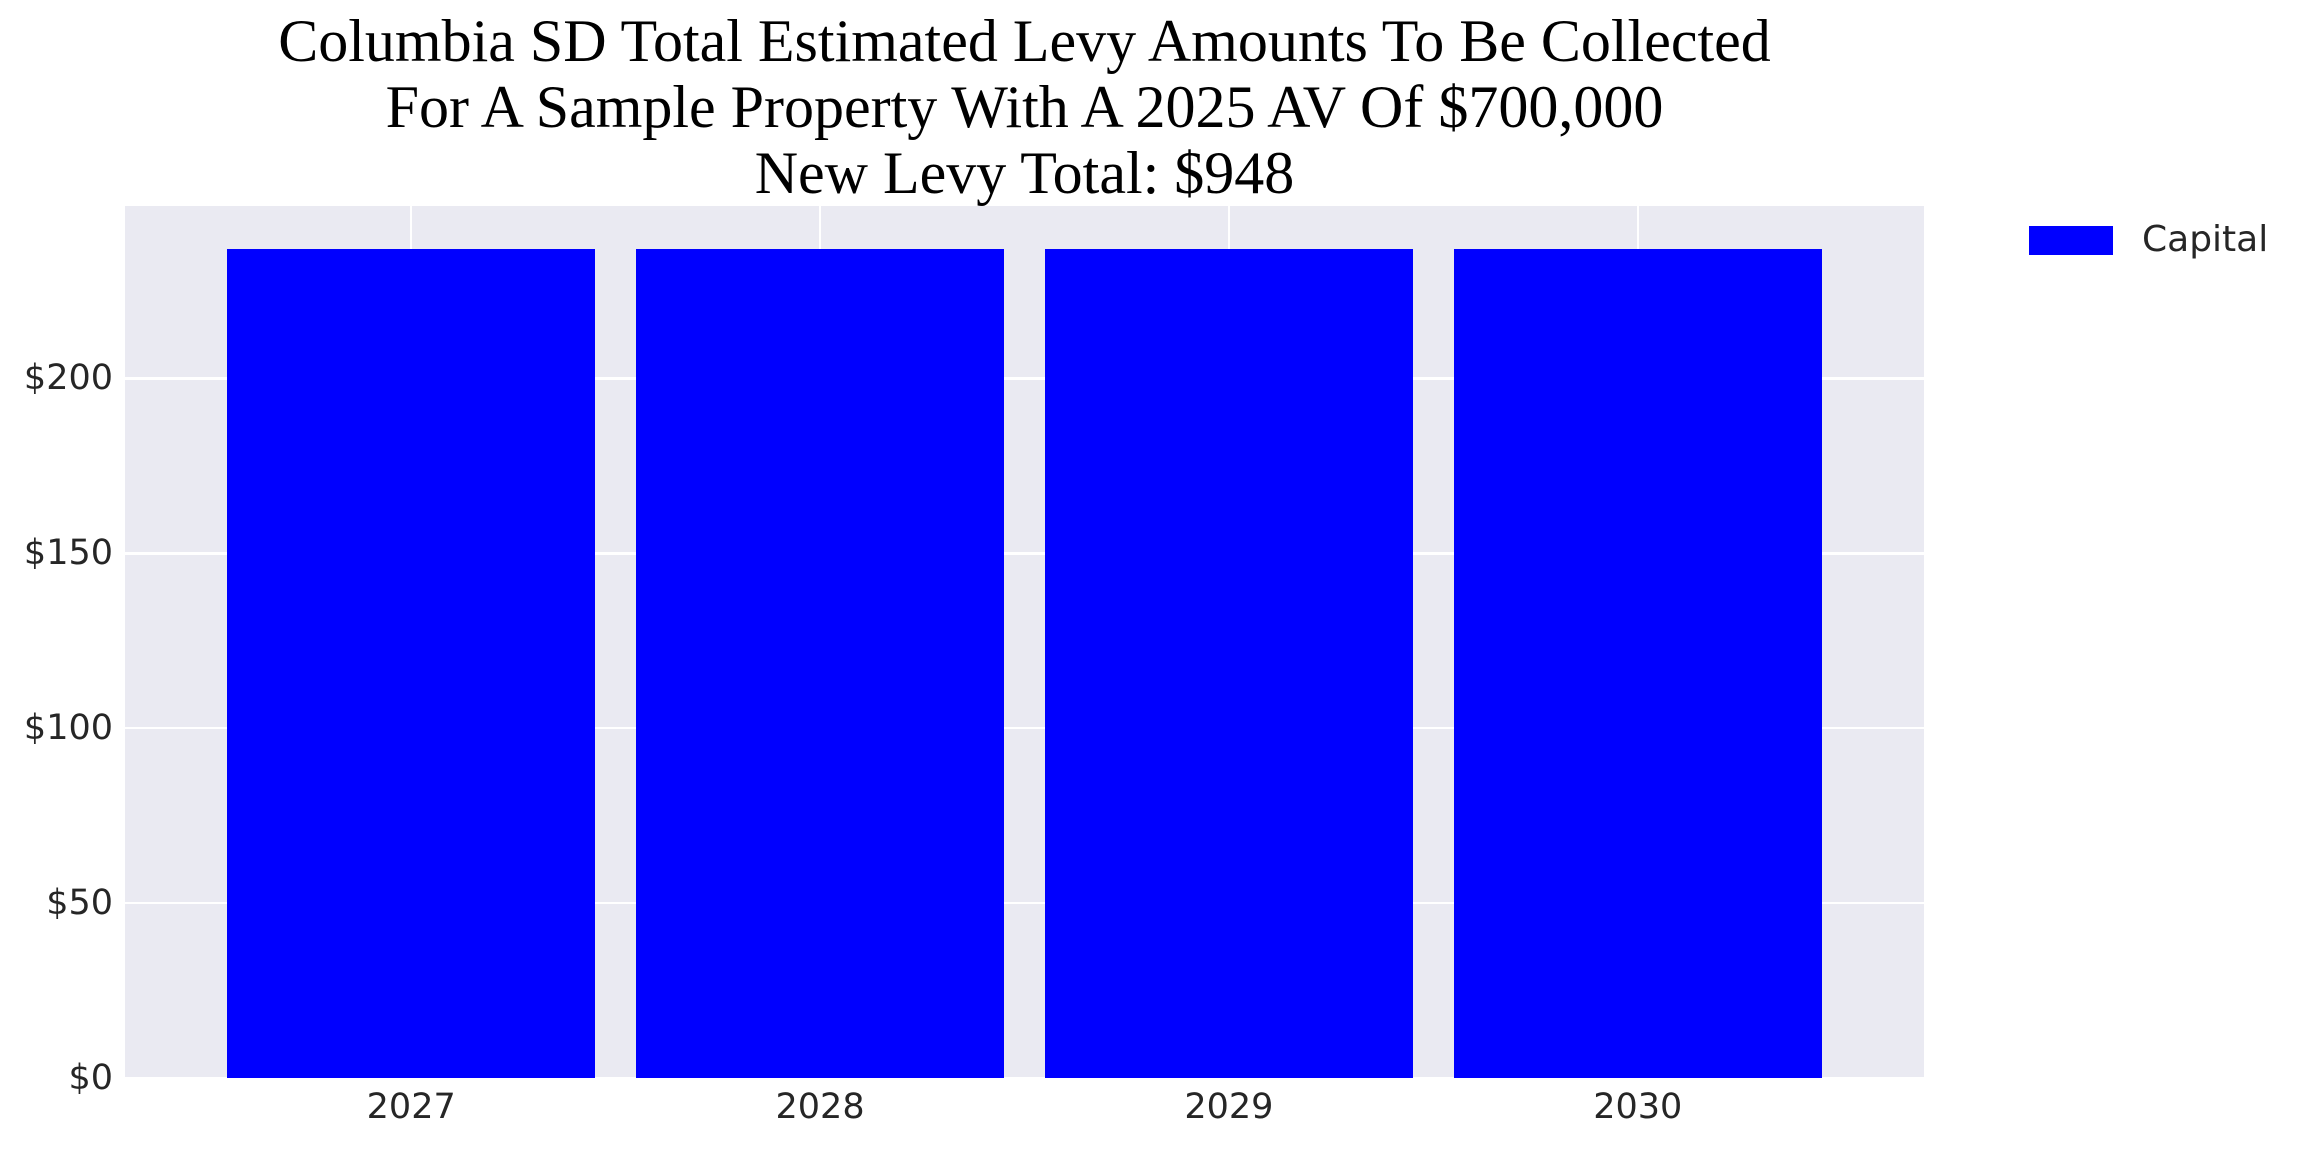  I want to click on x-tick-label-2029: 2029, so click(1229, 1107).